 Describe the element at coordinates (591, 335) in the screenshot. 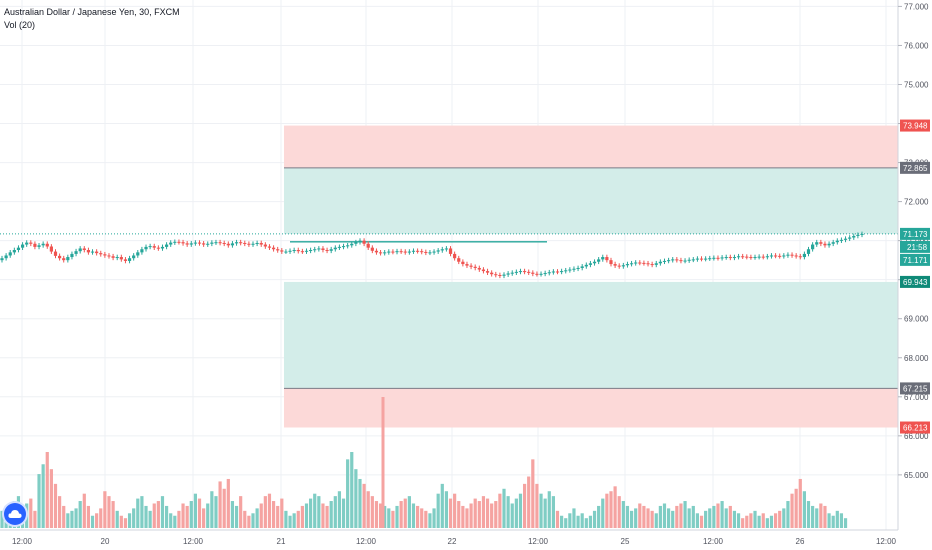

I see `lower-profit-zone` at that location.